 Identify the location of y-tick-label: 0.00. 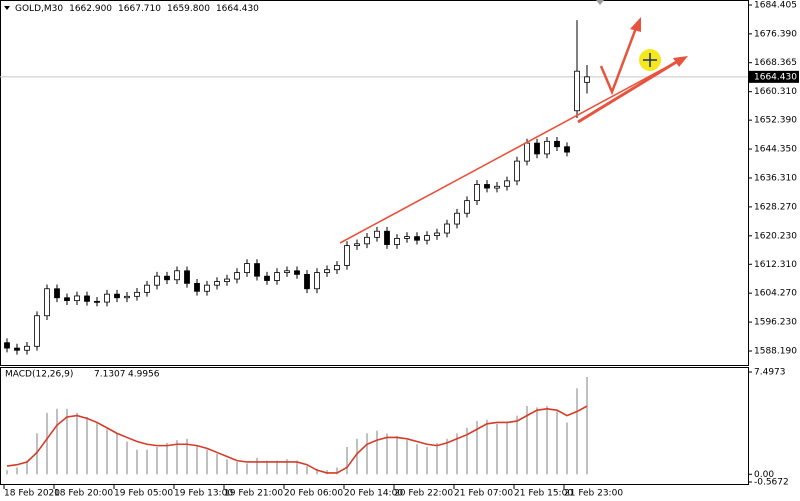
(764, 475).